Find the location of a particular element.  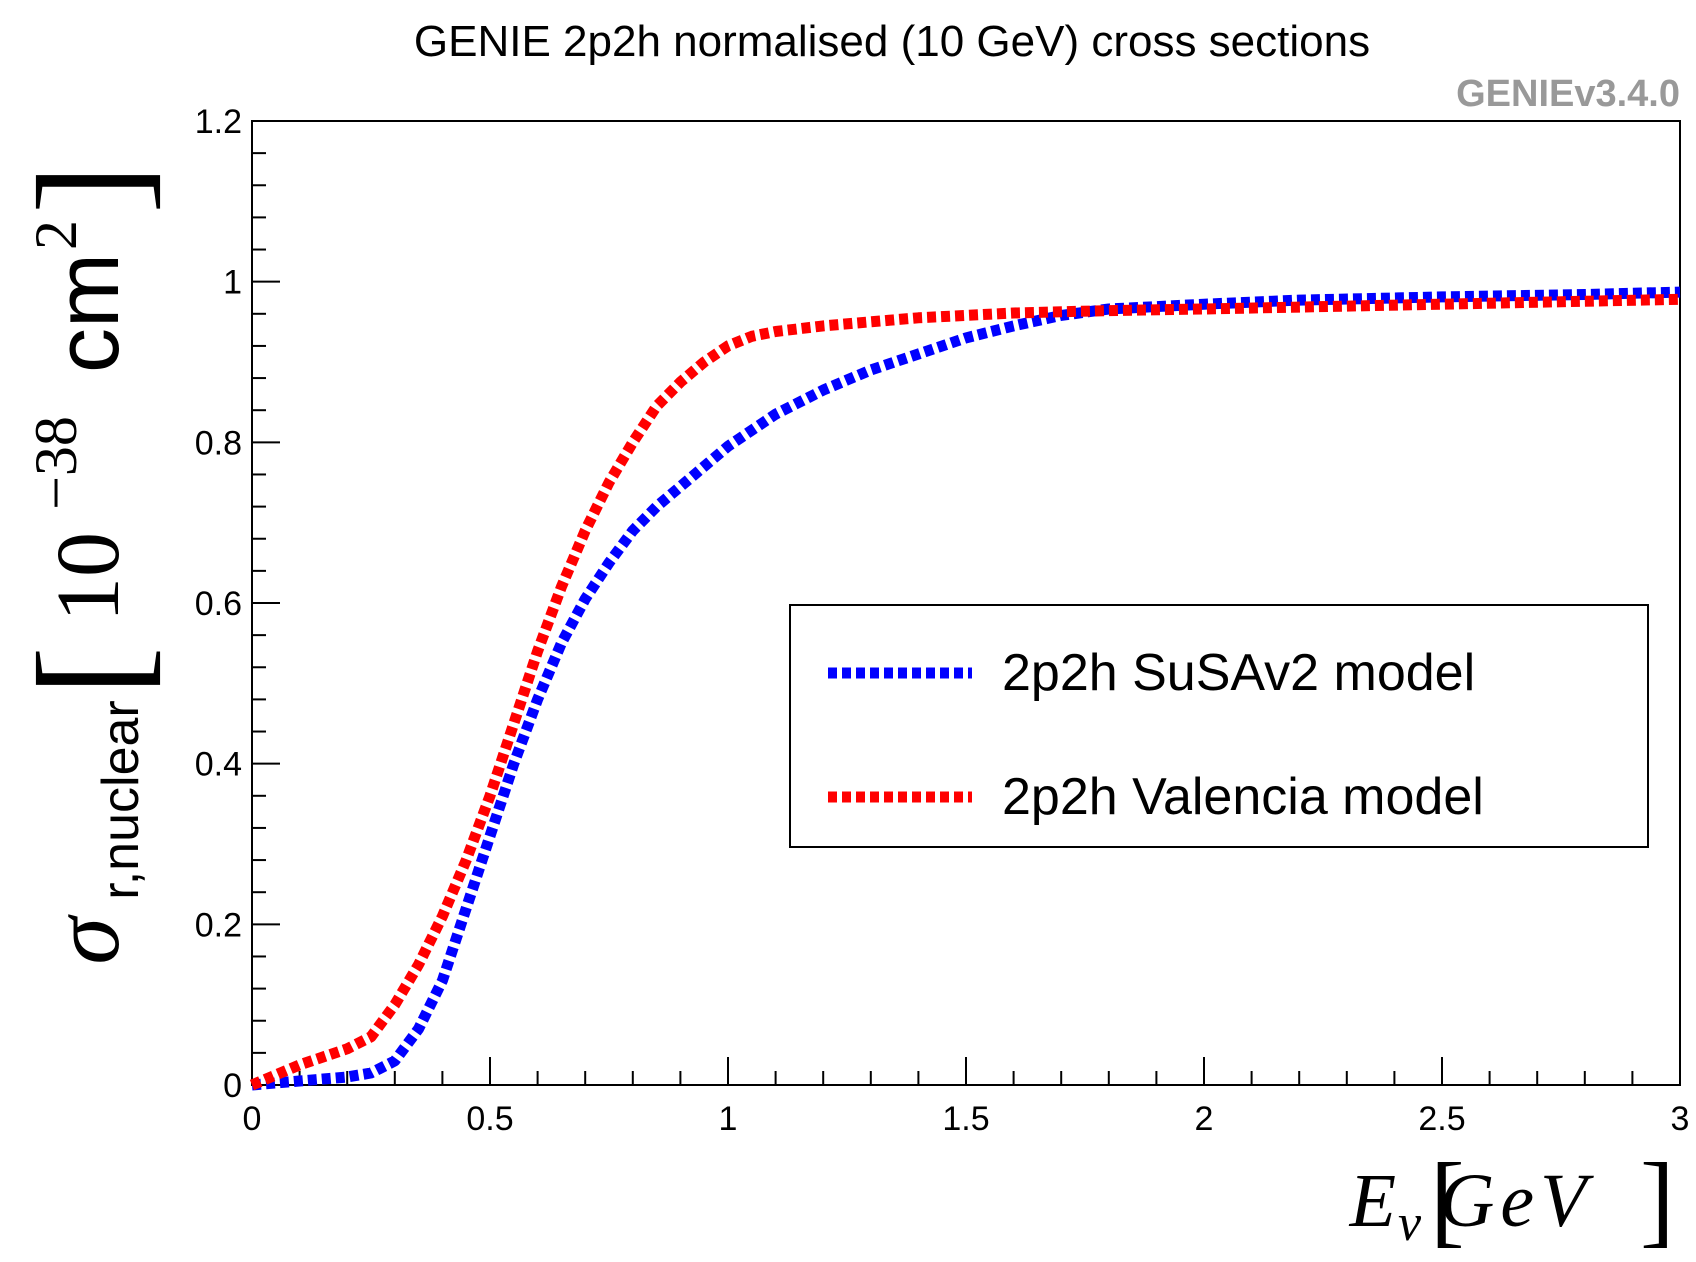

version-label: GENIEv3.4.0 is located at coordinates (1568, 94).